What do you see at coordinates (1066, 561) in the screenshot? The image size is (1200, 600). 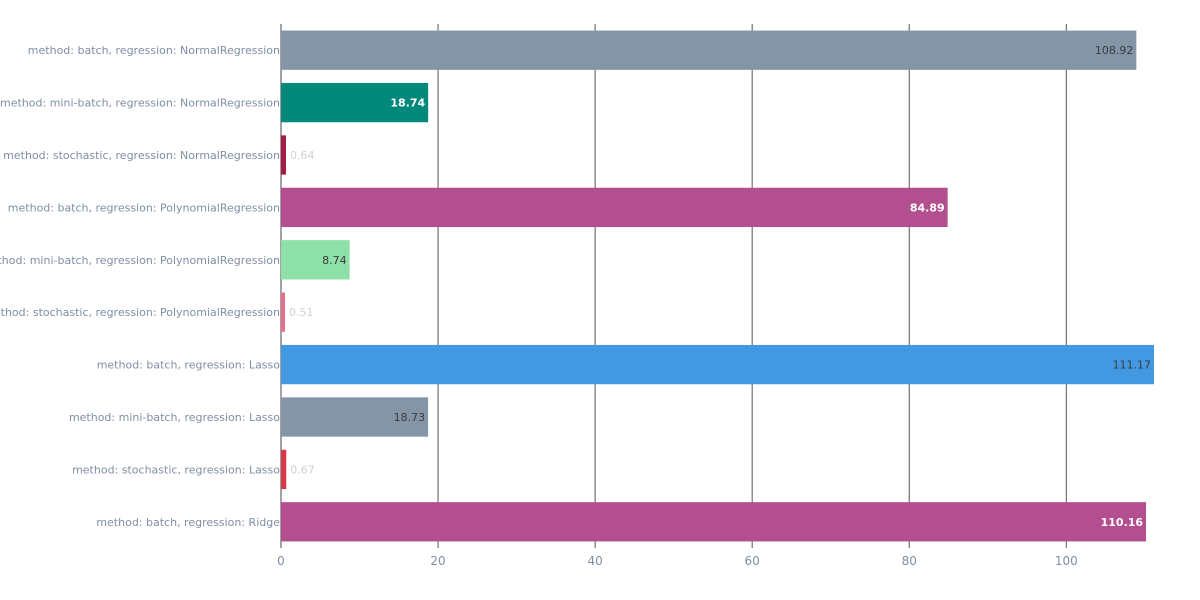 I see `x-tick-label: 100` at bounding box center [1066, 561].